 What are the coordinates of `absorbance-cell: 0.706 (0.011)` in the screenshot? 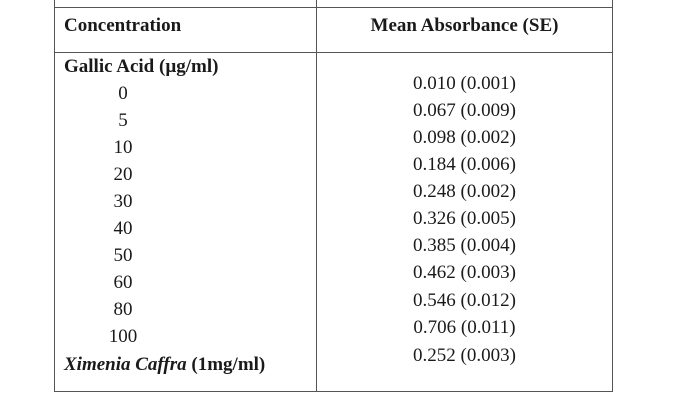 It's located at (464, 327).